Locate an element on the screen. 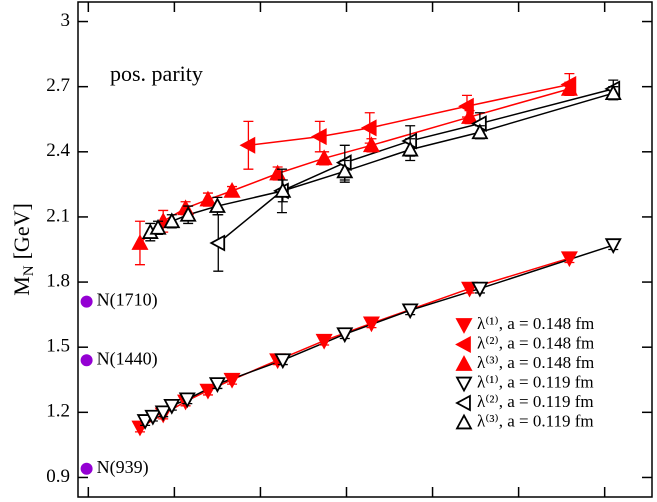 The image size is (657, 502). physical-state-label: N(1440) is located at coordinates (127, 358).